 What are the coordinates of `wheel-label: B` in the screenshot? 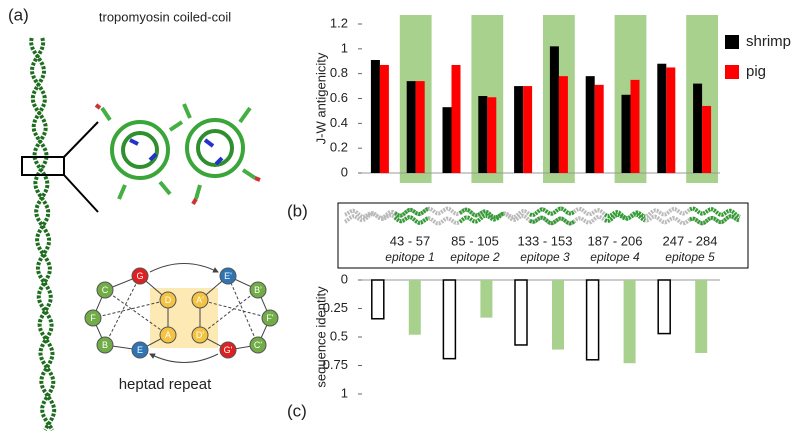 It's located at (105, 345).